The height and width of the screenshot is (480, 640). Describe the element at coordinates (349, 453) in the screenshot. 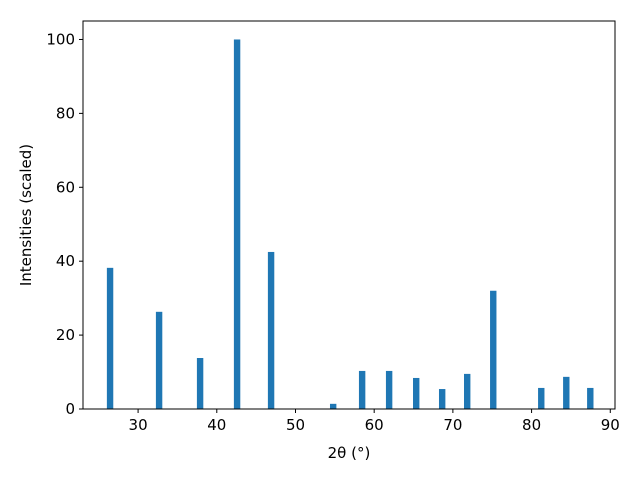

I see `x-axis-label: 2θ (°)` at that location.